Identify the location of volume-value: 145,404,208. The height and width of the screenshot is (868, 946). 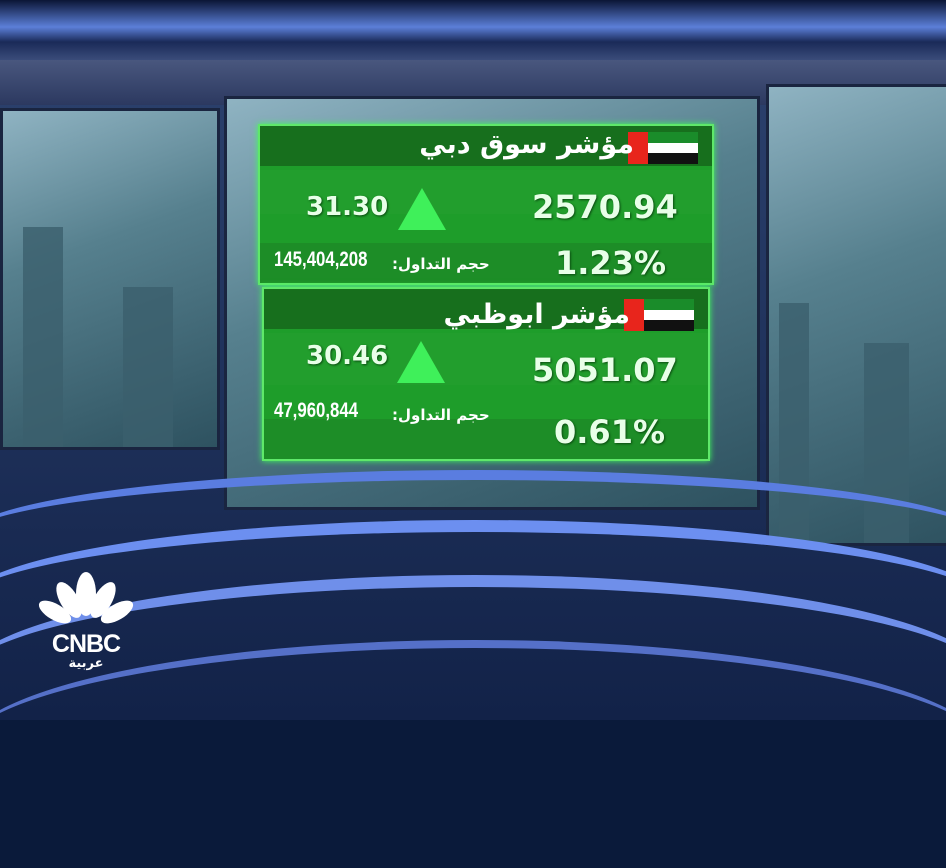
(321, 259).